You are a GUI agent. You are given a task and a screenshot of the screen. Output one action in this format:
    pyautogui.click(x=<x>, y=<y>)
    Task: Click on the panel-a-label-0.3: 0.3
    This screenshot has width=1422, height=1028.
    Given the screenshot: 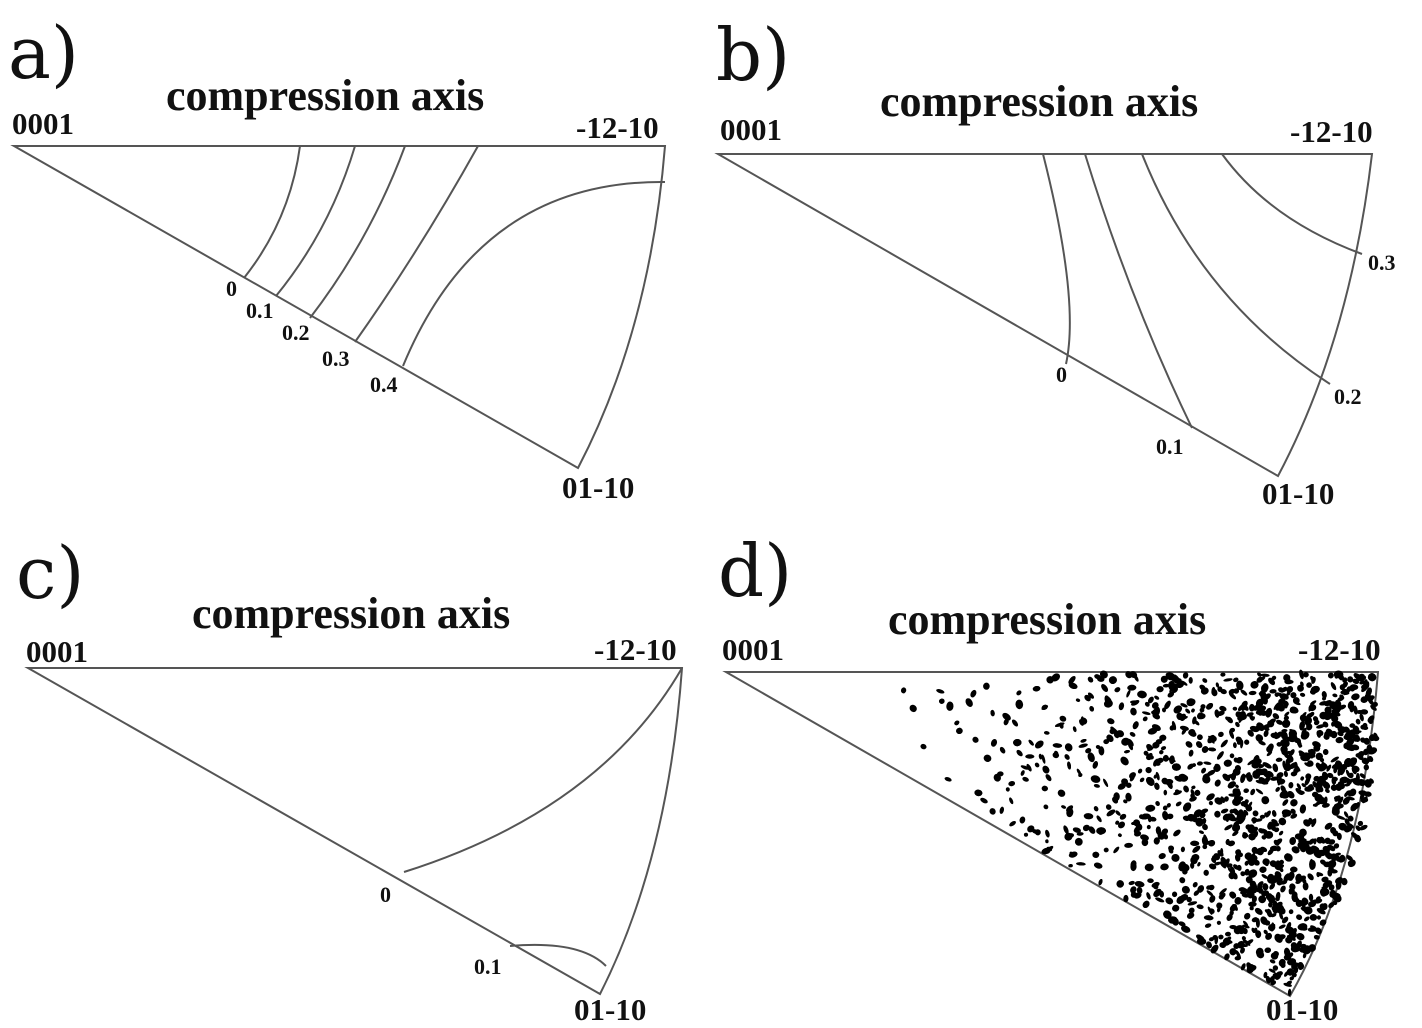 What is the action you would take?
    pyautogui.click(x=336, y=358)
    